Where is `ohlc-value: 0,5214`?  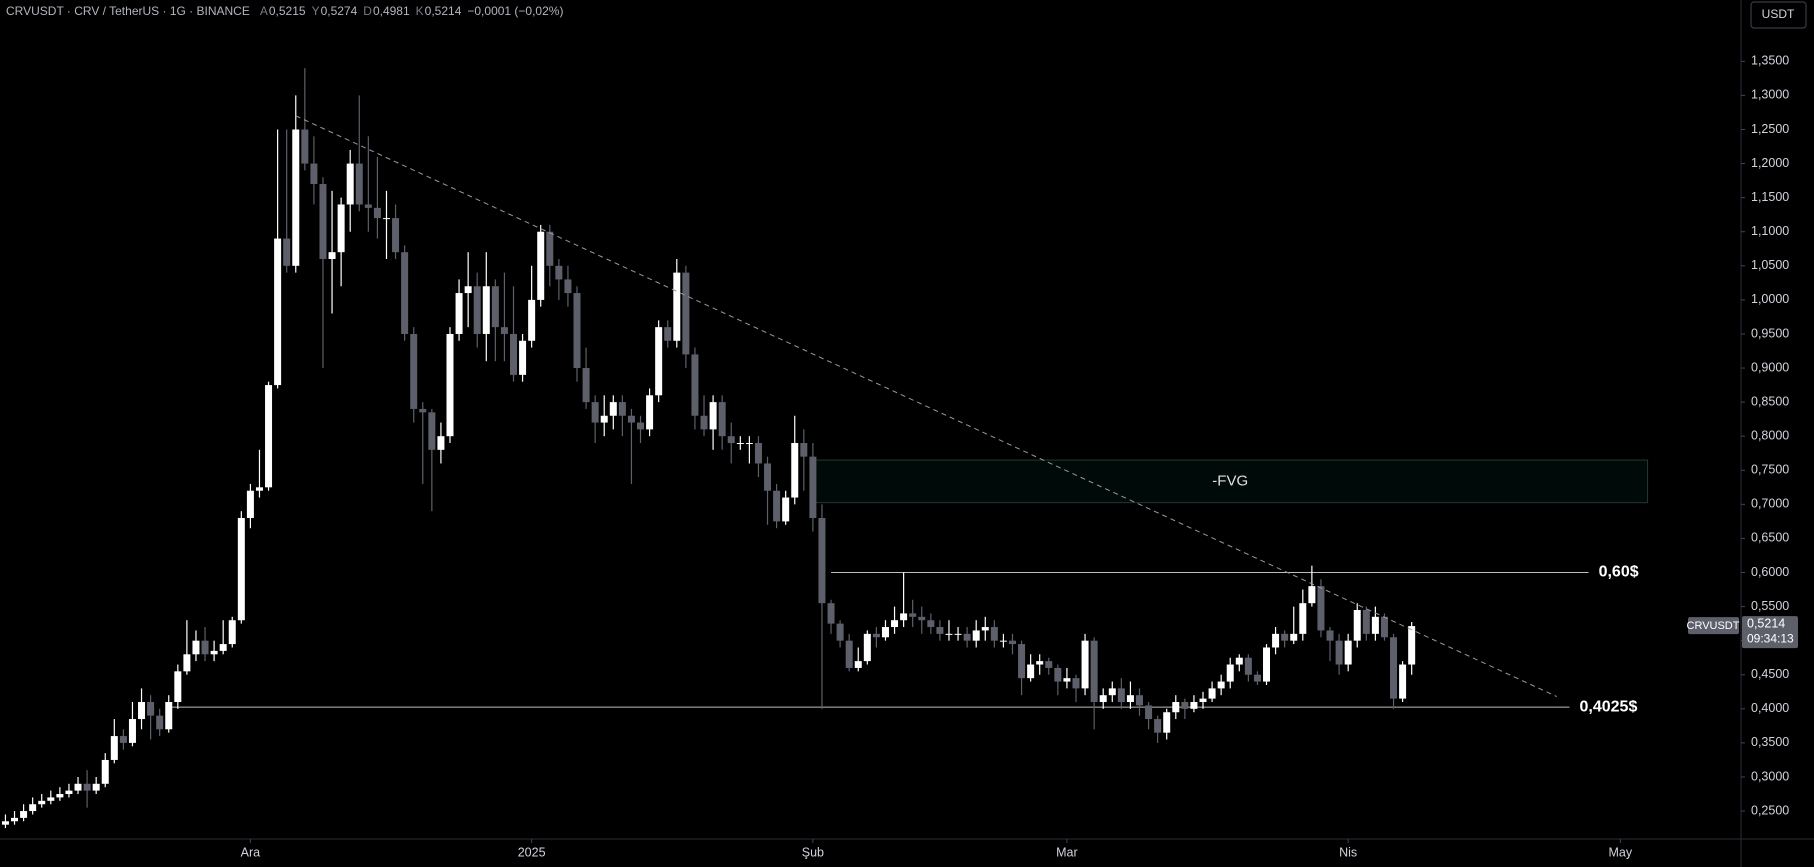 ohlc-value: 0,5214 is located at coordinates (443, 11).